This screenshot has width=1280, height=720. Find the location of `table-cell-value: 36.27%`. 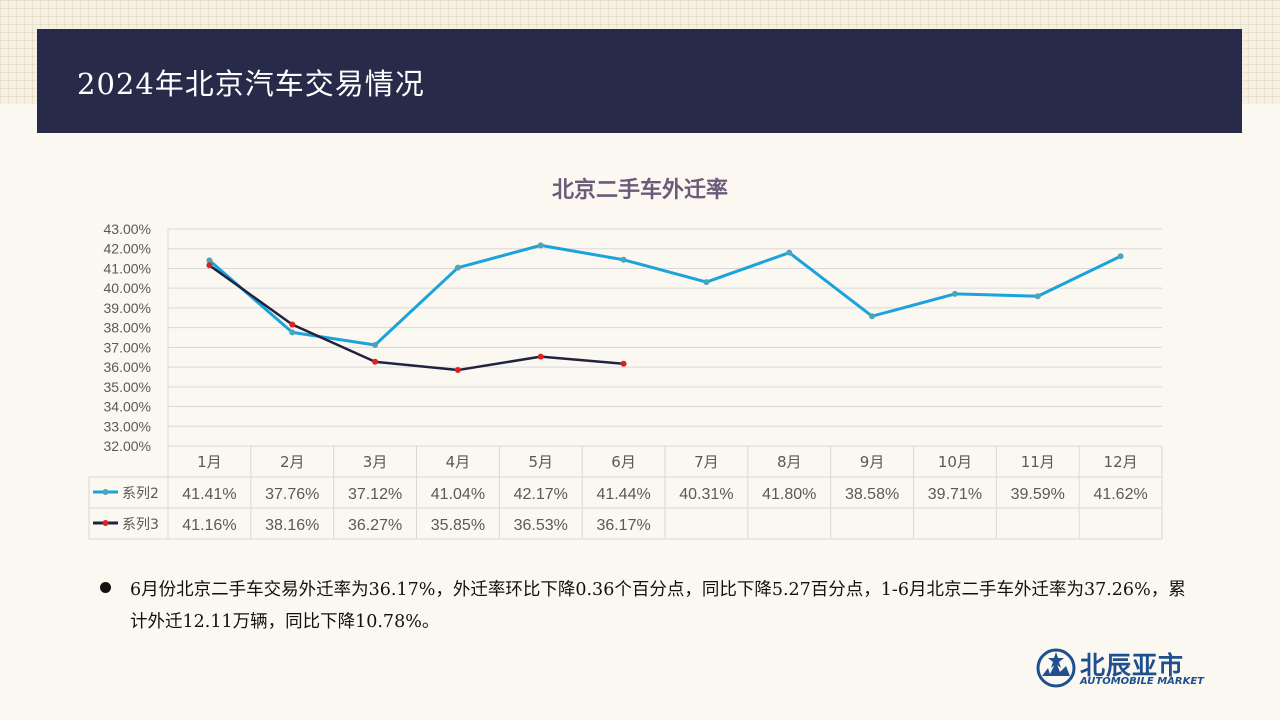

table-cell-value: 36.27% is located at coordinates (375, 525).